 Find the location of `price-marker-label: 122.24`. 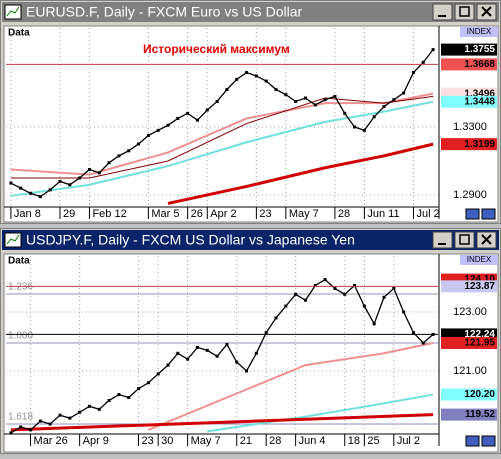

price-marker-label: 122.24 is located at coordinates (479, 334).